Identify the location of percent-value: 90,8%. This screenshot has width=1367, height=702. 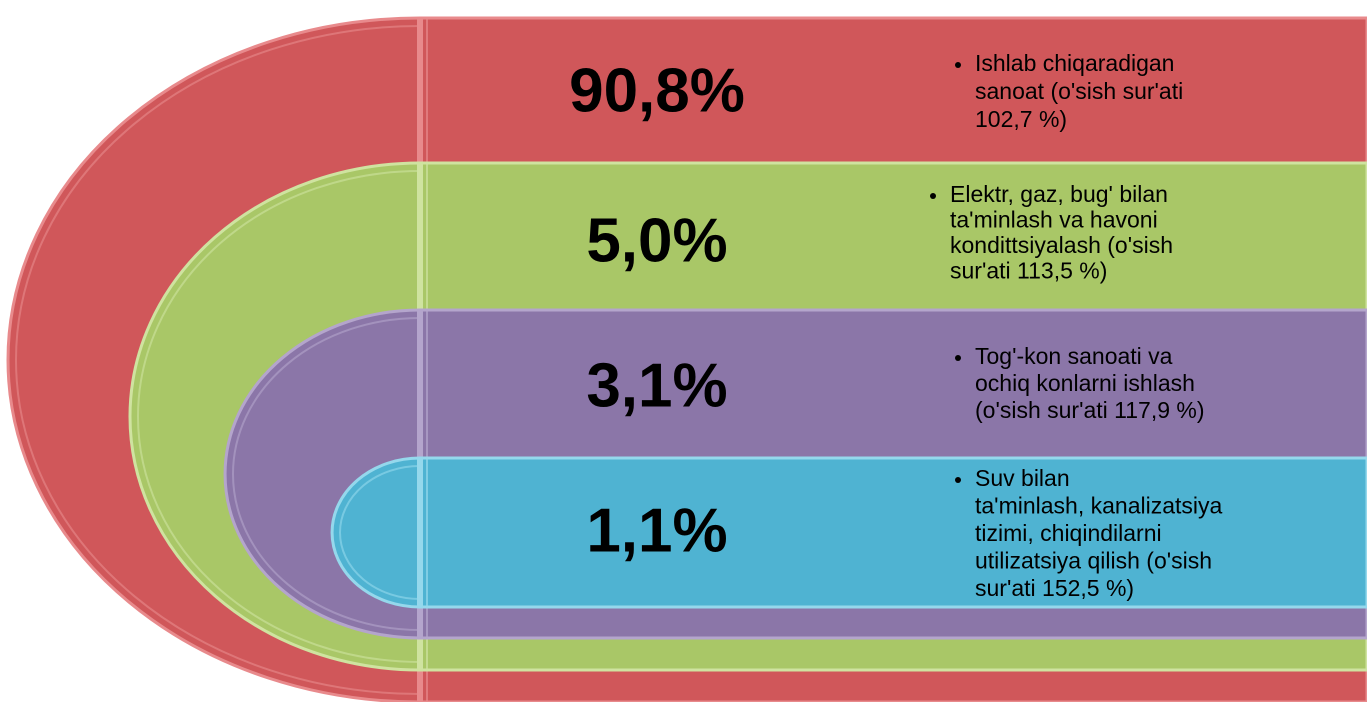
(657, 90).